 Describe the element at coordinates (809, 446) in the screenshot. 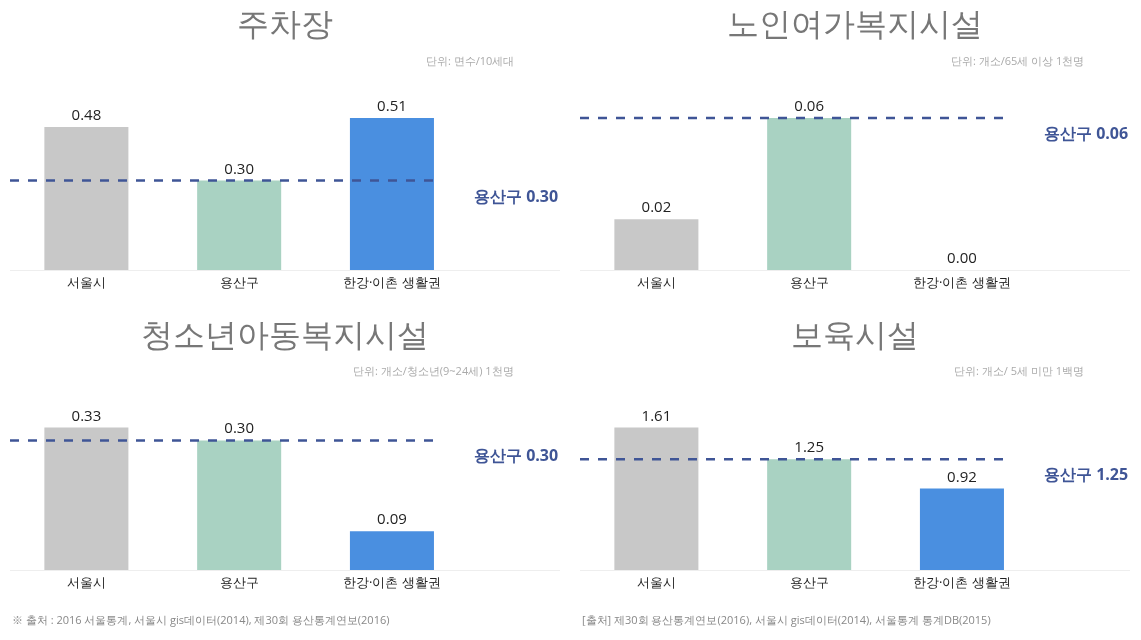

I see `data-label: 1.25` at that location.